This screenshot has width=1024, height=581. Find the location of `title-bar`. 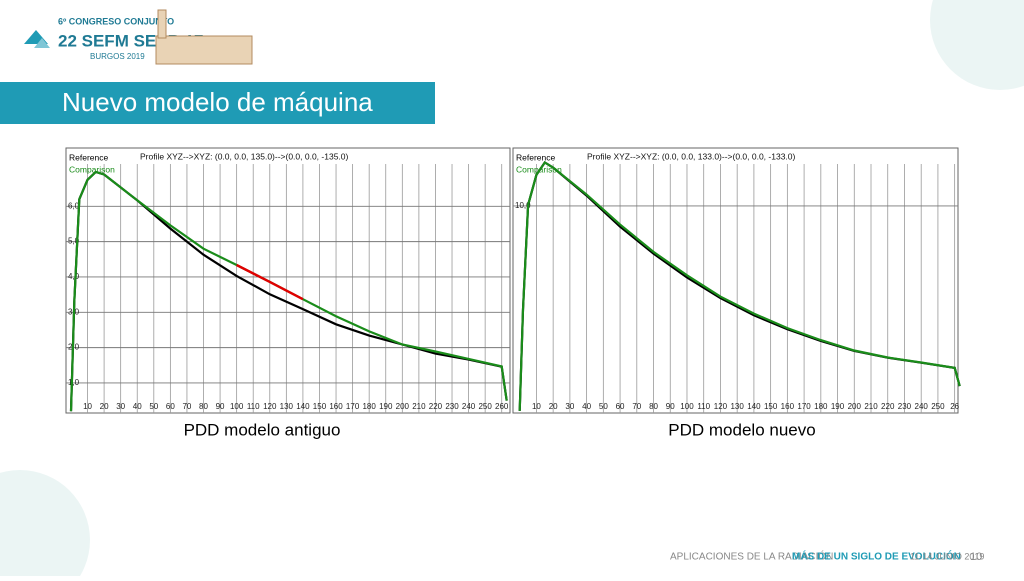

title-bar is located at coordinates (217, 103).